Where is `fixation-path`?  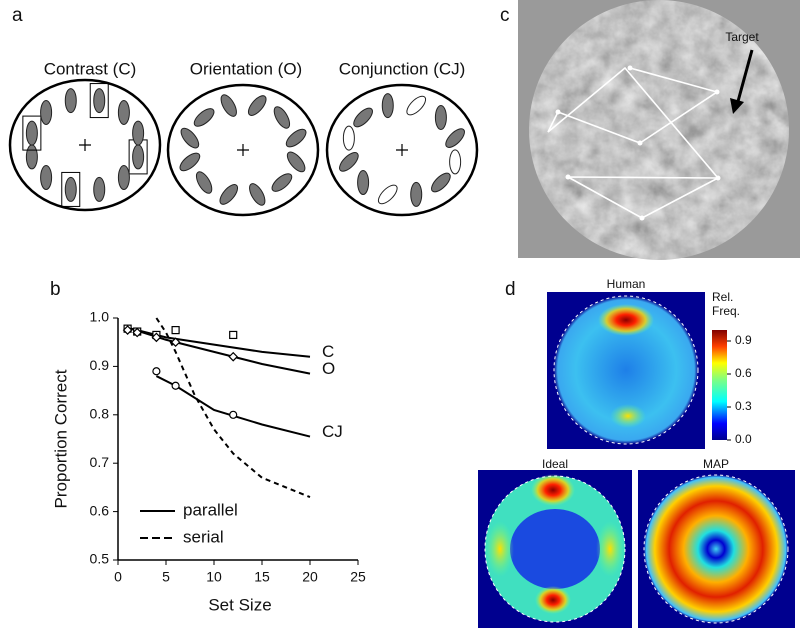
fixation-path is located at coordinates (633, 142).